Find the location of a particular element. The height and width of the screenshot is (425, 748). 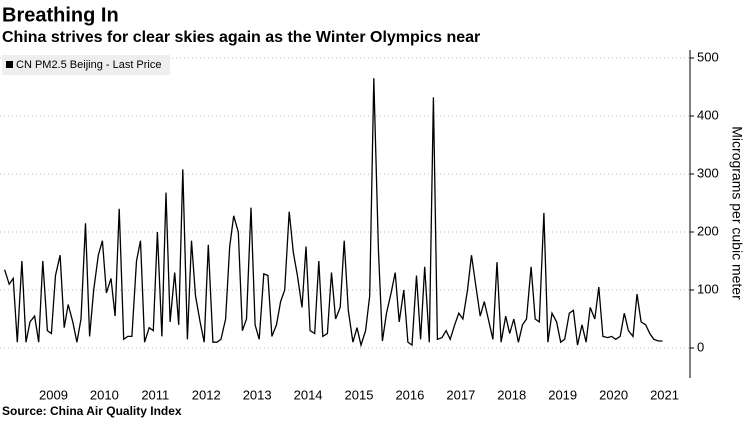

y-tick-label: 0 is located at coordinates (700, 346).